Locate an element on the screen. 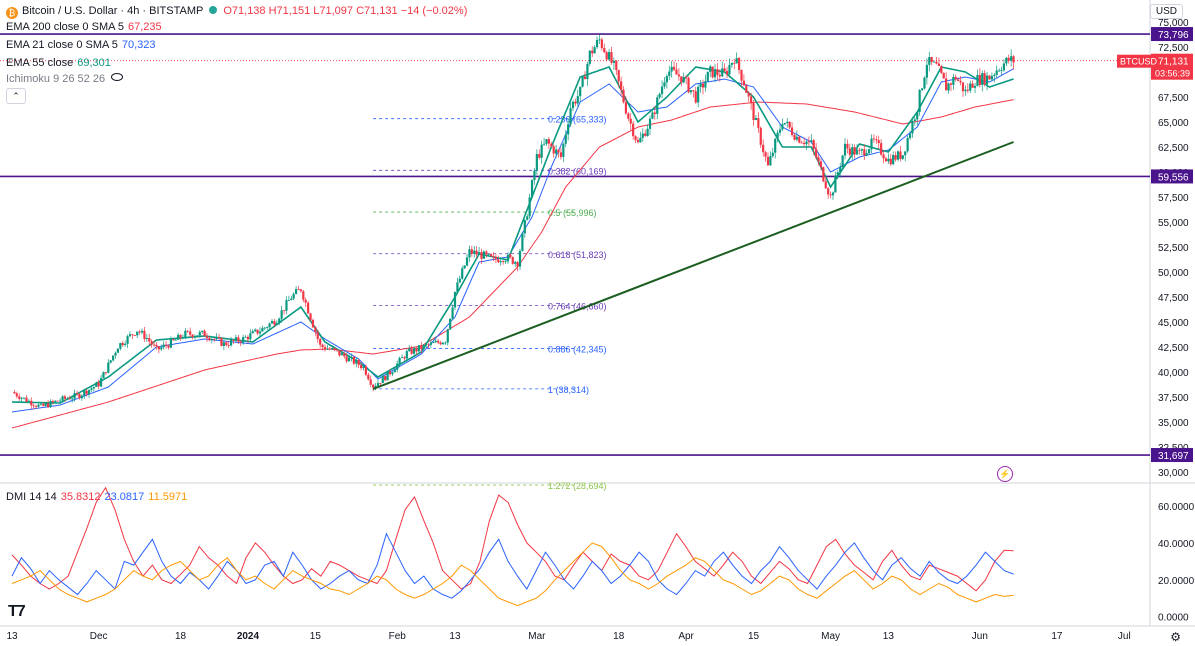 The height and width of the screenshot is (646, 1195). eye-icon is located at coordinates (117, 77).